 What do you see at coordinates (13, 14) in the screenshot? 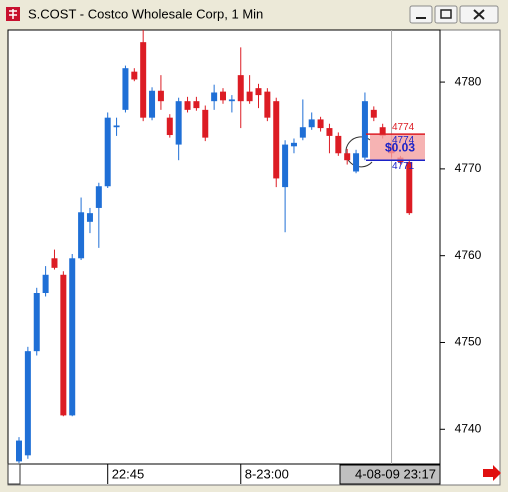
I see `app-icon-glyph` at bounding box center [13, 14].